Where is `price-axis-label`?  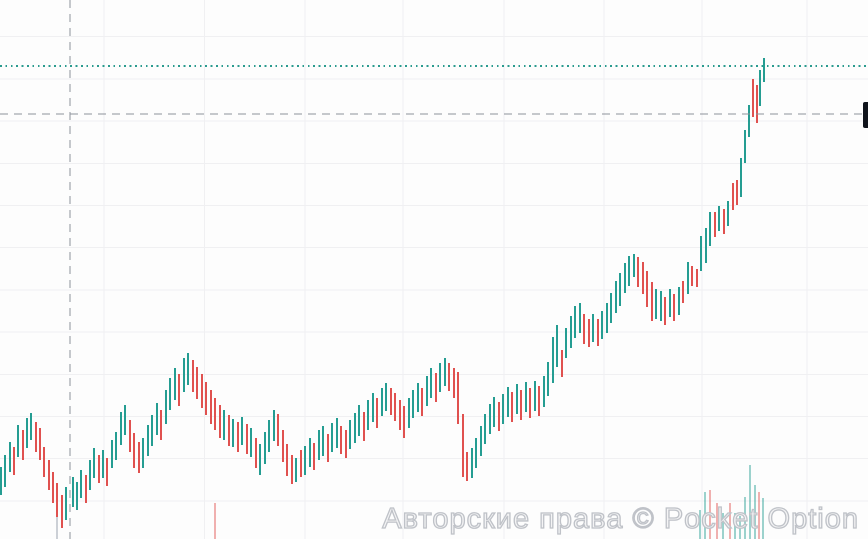
price-axis-label is located at coordinates (865, 115).